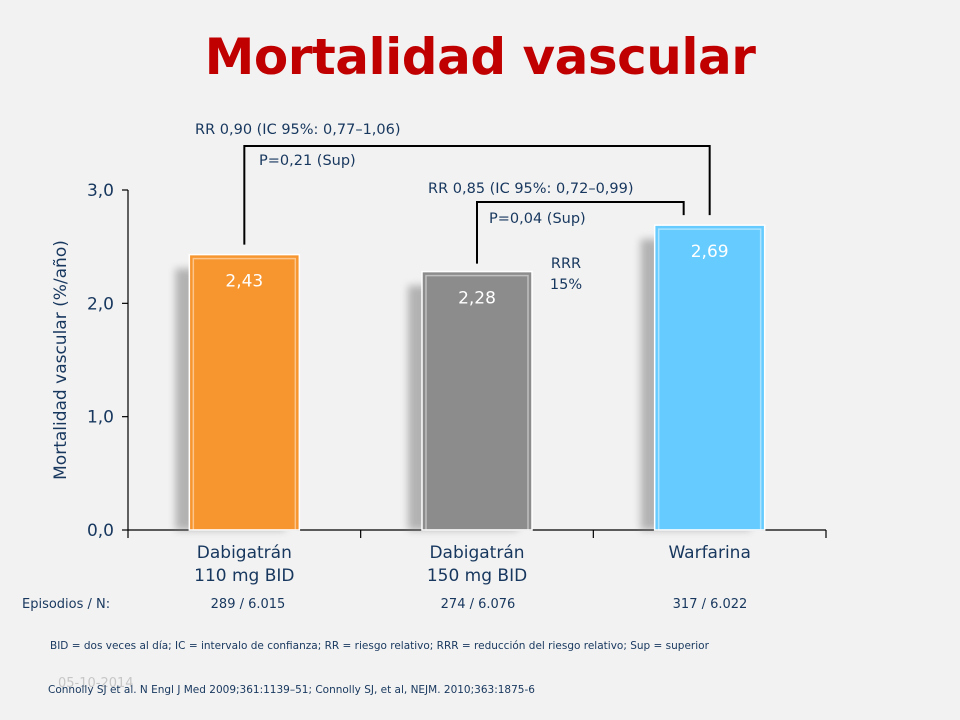 The height and width of the screenshot is (720, 960). What do you see at coordinates (477, 299) in the screenshot?
I see `bar-value-label: 2,28` at bounding box center [477, 299].